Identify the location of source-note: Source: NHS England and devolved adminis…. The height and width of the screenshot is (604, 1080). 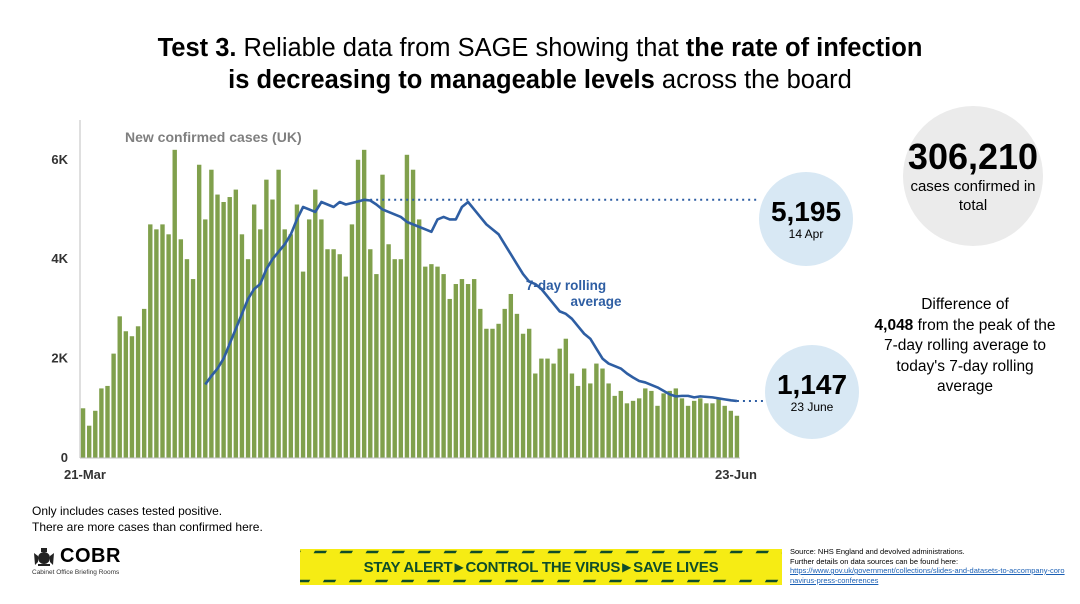
(929, 566).